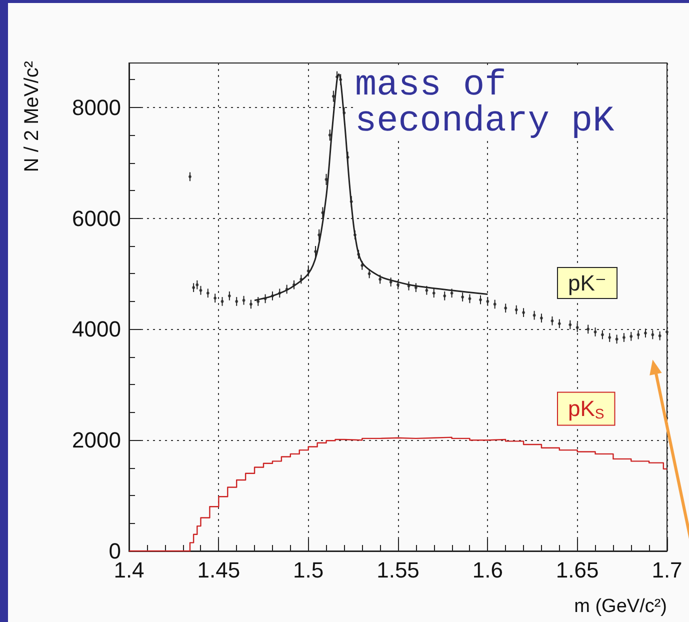  I want to click on series-label: pKS, so click(586, 409).